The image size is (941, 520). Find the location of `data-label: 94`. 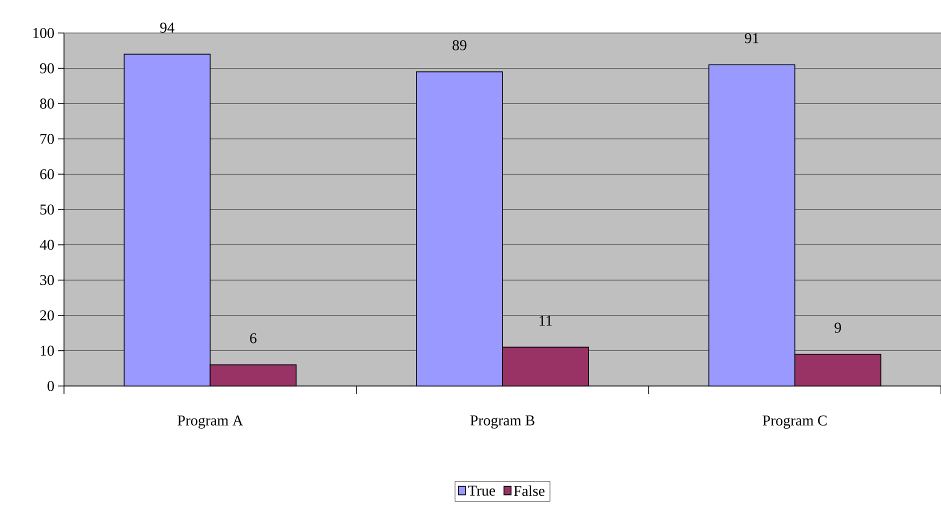

data-label: 94 is located at coordinates (167, 27).